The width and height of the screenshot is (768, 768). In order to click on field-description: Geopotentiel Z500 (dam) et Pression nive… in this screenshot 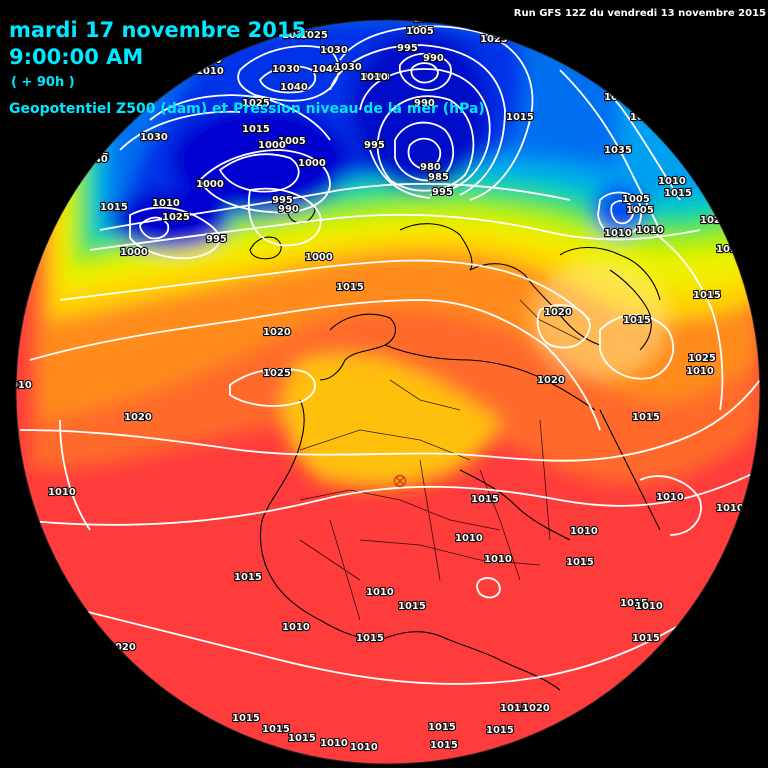, I will do `click(247, 109)`.